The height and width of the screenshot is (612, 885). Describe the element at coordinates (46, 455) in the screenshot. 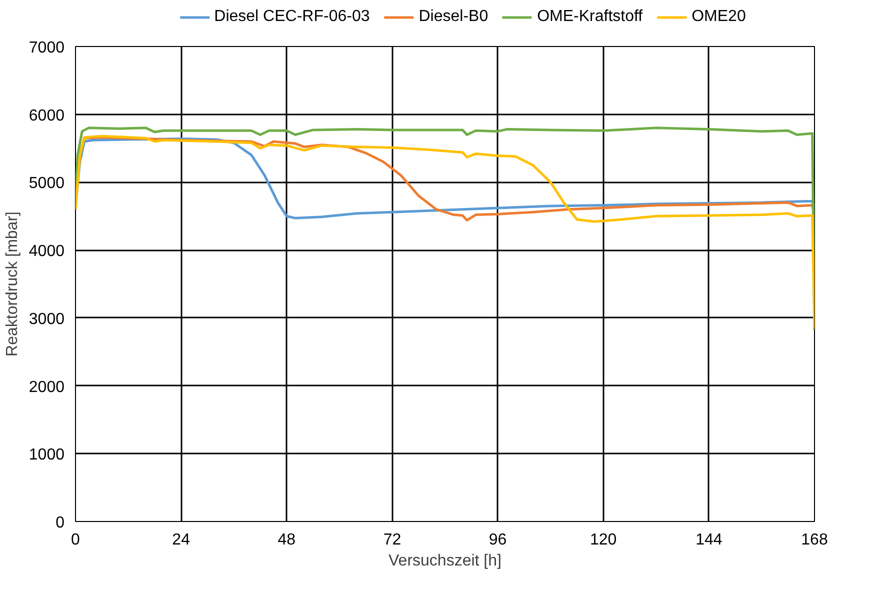

I see `y-tick-label: 1000` at that location.